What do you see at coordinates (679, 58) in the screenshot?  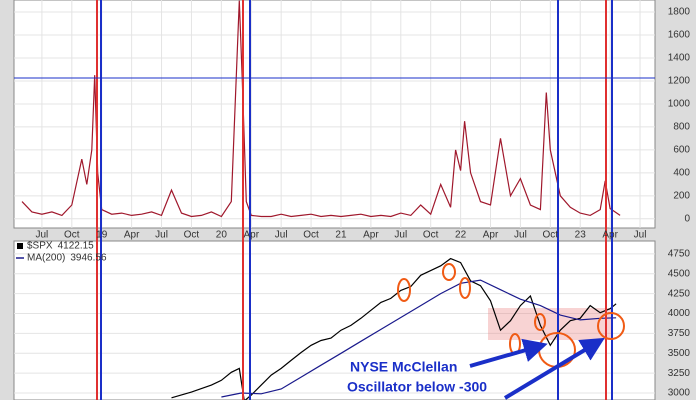 I see `y-tick-label: 1400` at bounding box center [679, 58].